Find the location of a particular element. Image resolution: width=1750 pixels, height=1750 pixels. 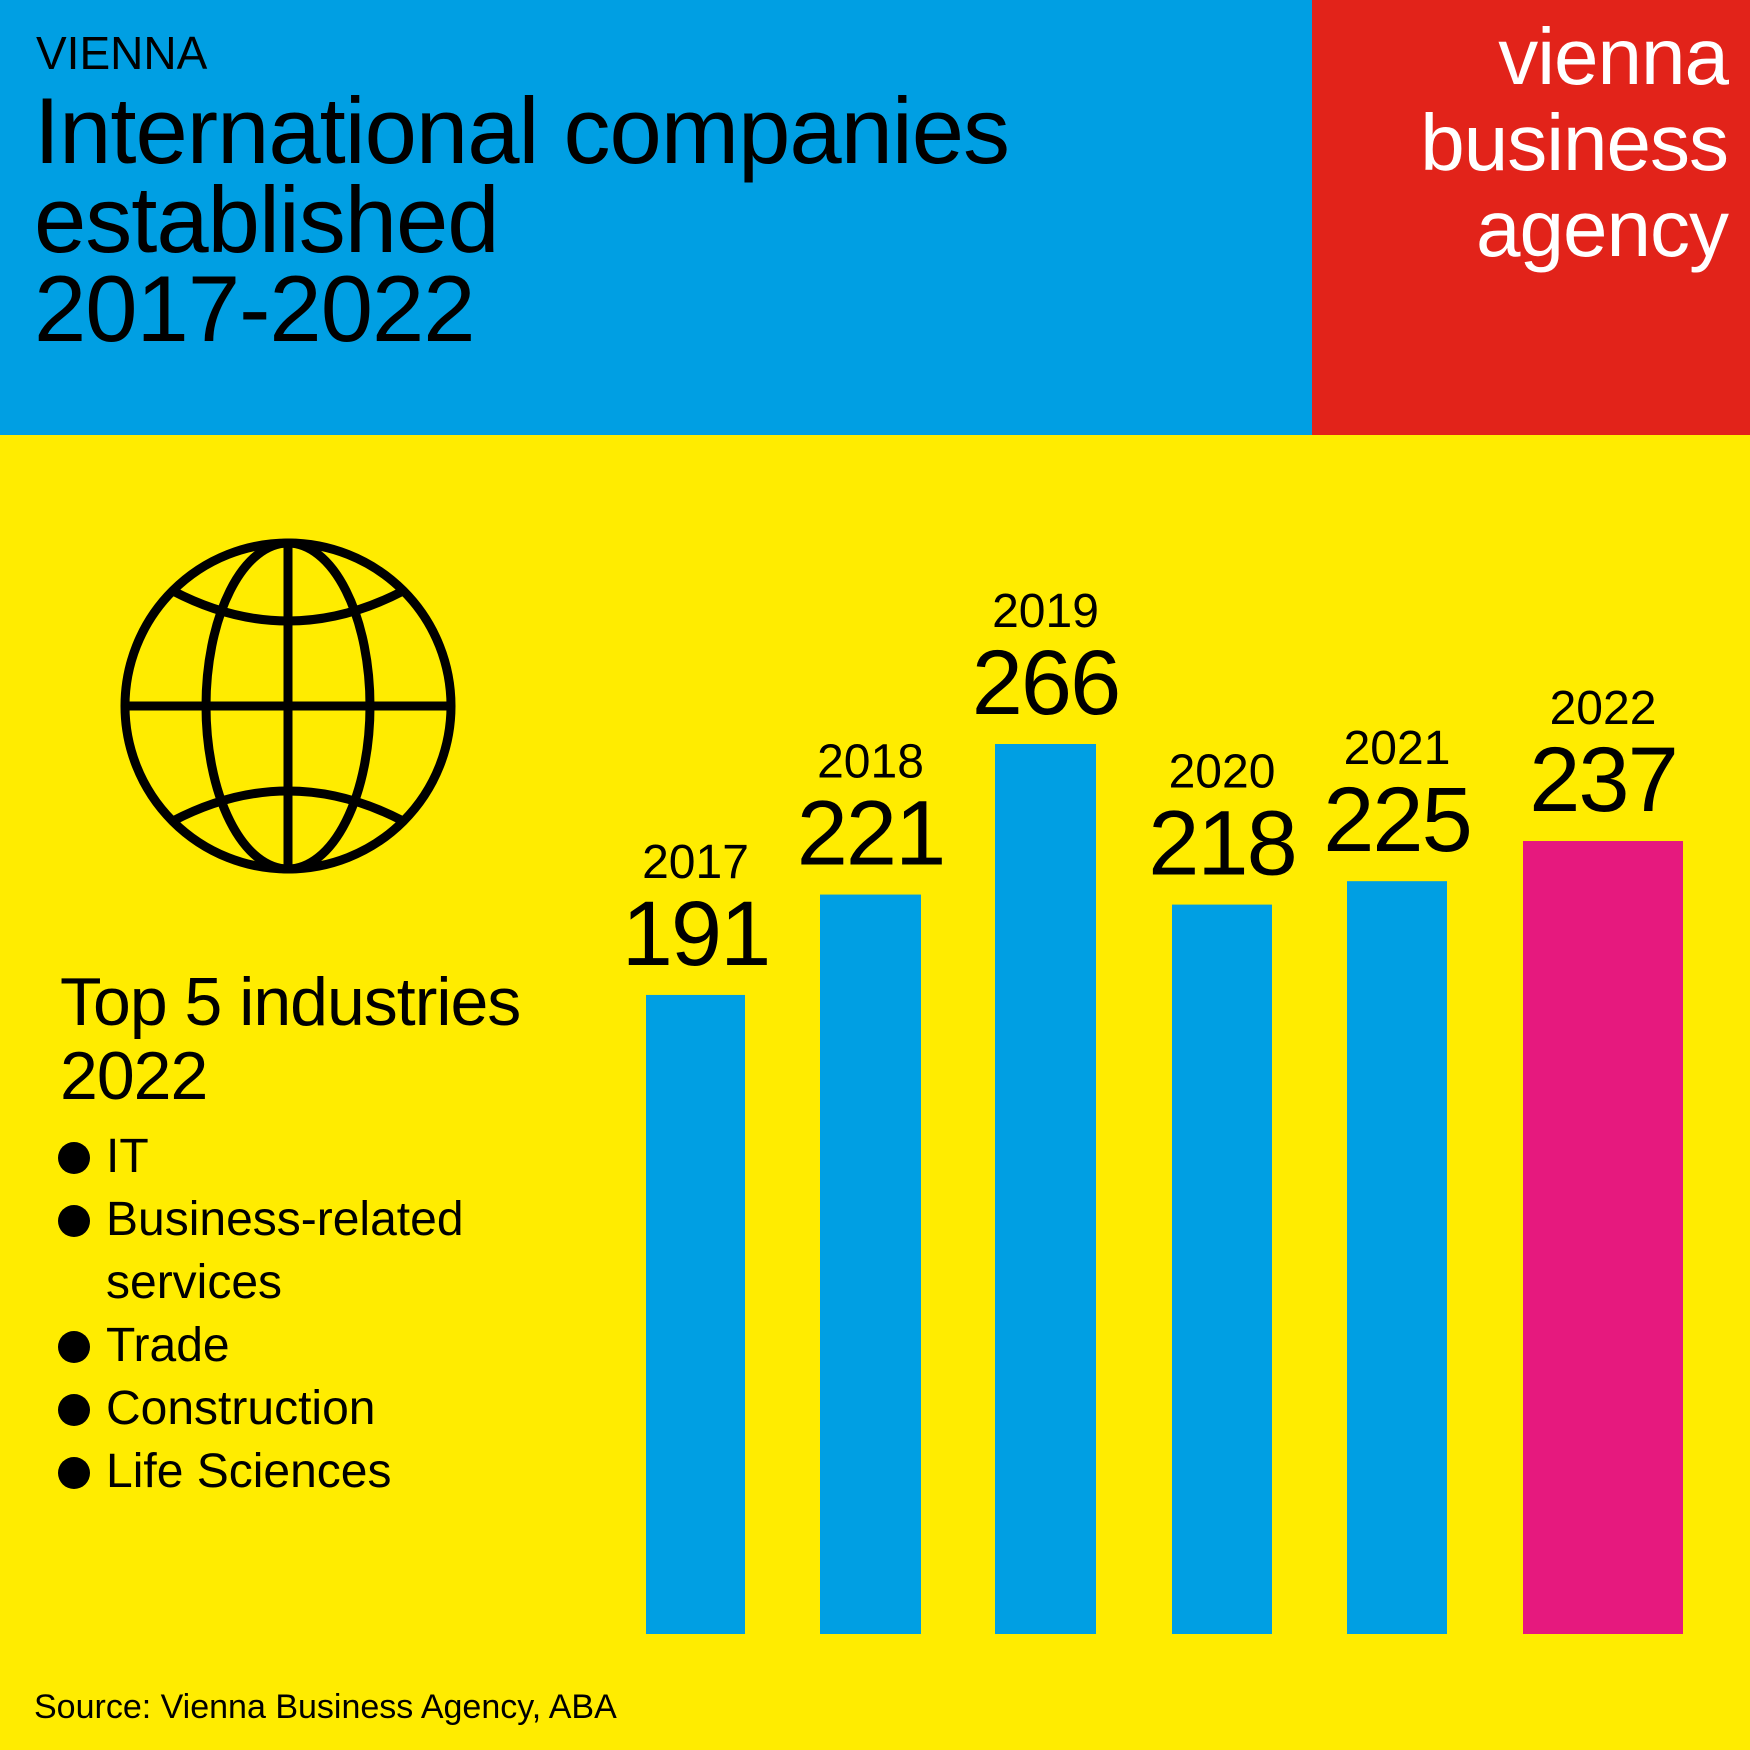

year-label: 2021 is located at coordinates (1397, 748).